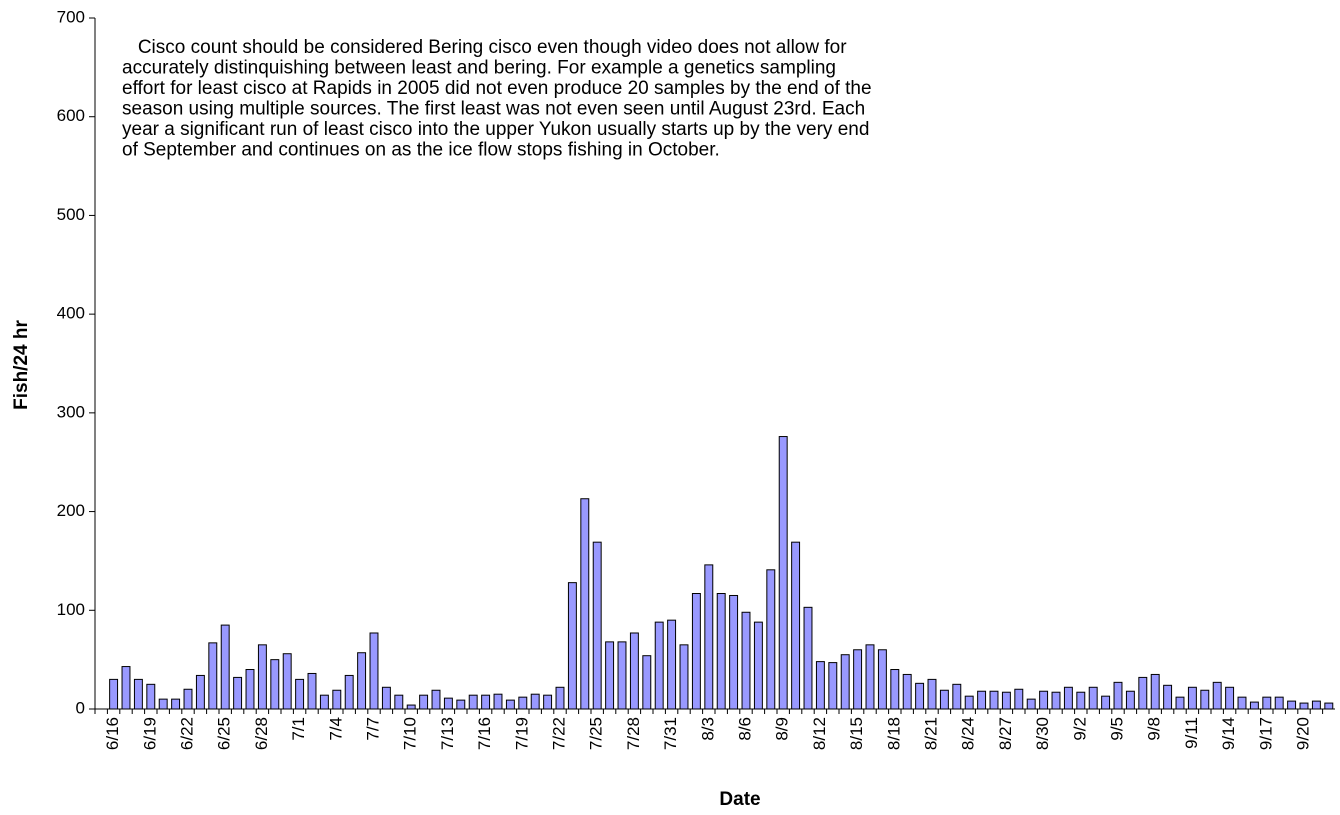 This screenshot has width=1340, height=815. What do you see at coordinates (186, 733) in the screenshot?
I see `x-tick-label: 6/22` at bounding box center [186, 733].